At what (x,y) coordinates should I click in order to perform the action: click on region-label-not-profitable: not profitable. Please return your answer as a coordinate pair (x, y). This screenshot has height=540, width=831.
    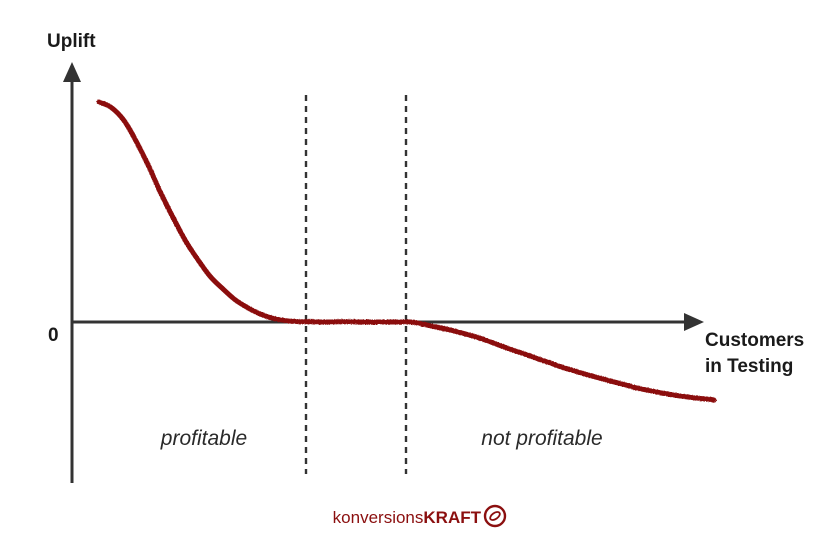
    Looking at the image, I should click on (541, 438).